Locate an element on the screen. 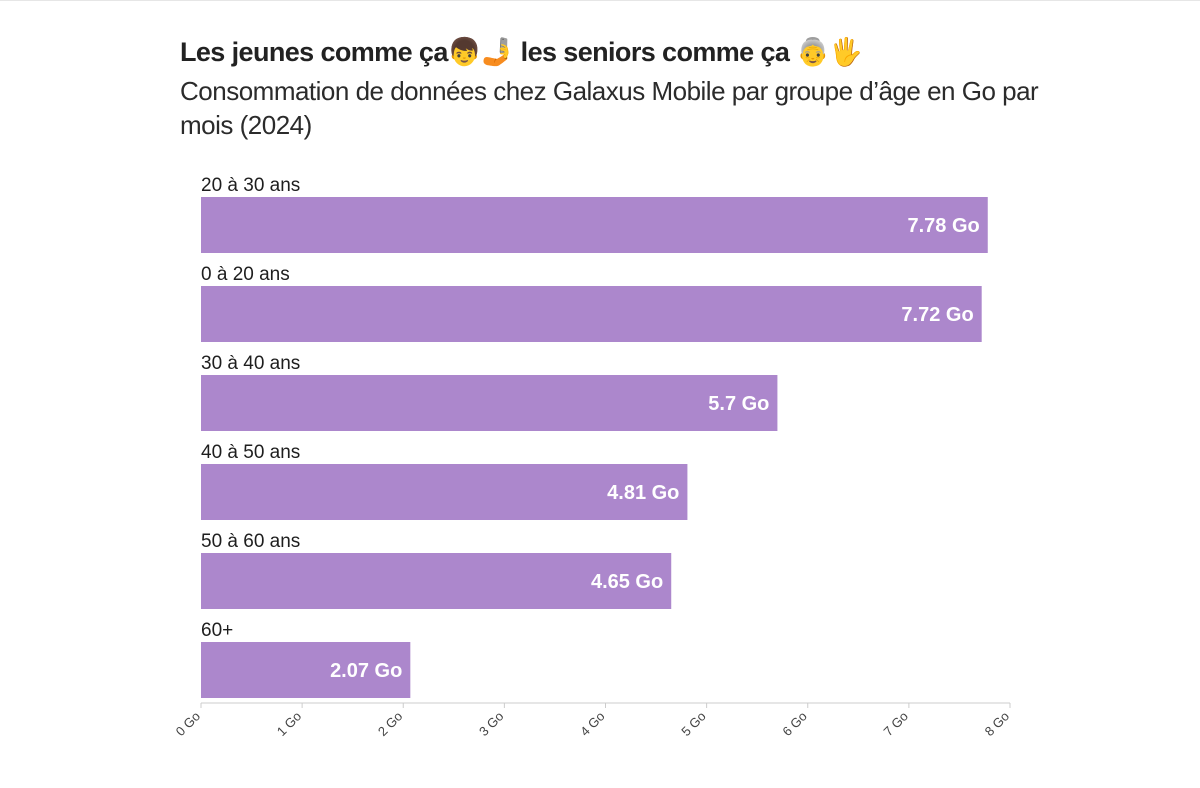 The width and height of the screenshot is (1200, 788). value-label: 7.72 Go is located at coordinates (937, 315).